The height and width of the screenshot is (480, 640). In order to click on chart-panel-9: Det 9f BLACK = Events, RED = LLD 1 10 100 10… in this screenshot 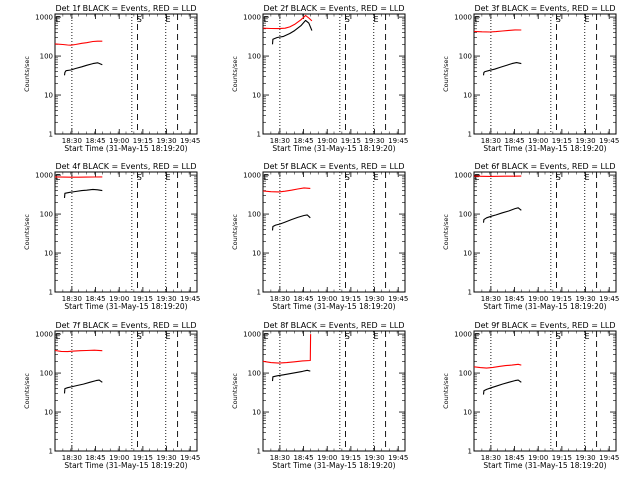, I will do `click(530, 395)`.